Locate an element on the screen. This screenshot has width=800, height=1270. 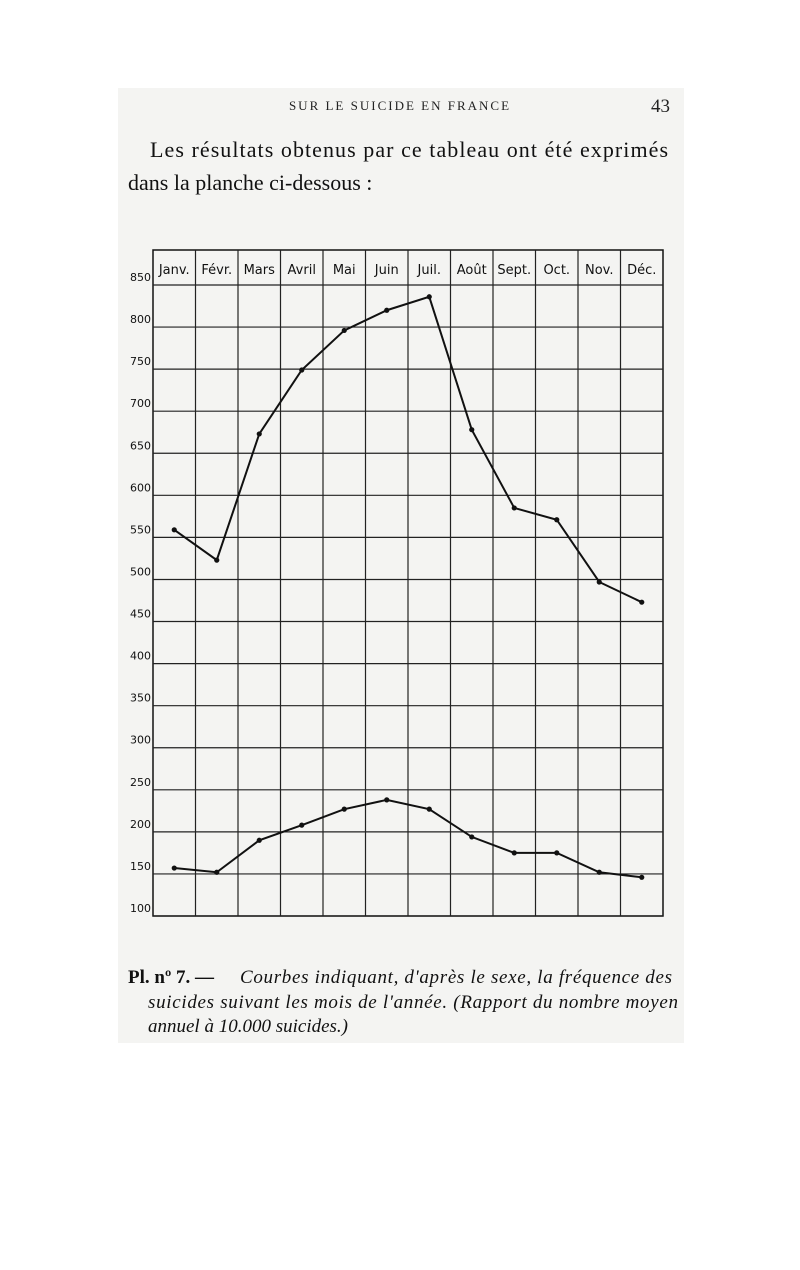
x-tick-label: Sept. is located at coordinates (514, 270).